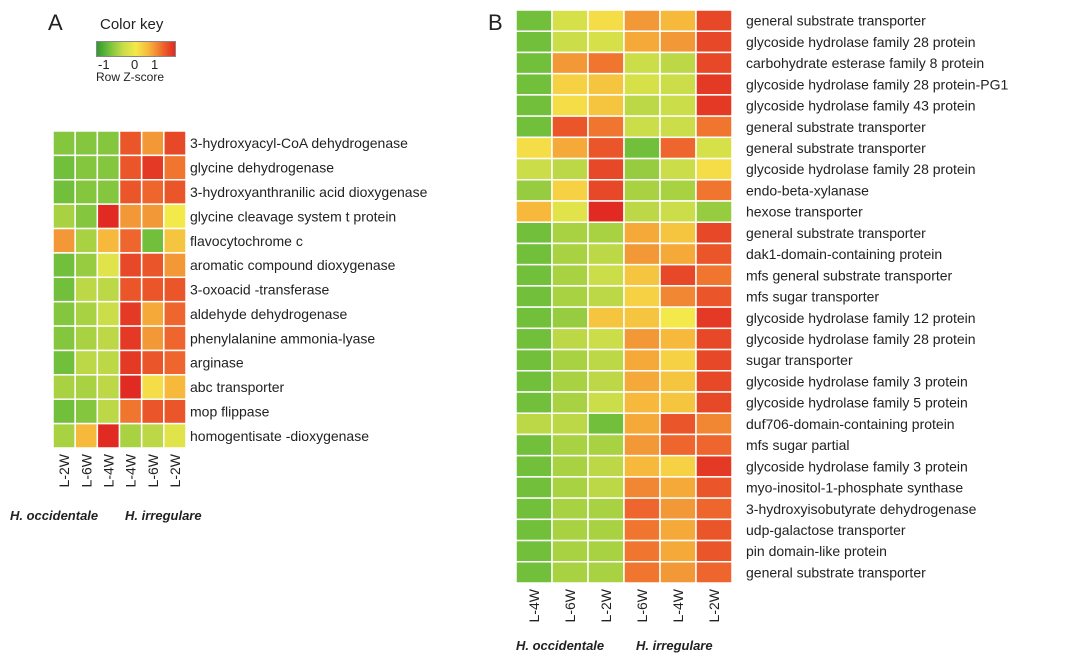  I want to click on color-key-ticks: -1 0 1, so click(141, 64).